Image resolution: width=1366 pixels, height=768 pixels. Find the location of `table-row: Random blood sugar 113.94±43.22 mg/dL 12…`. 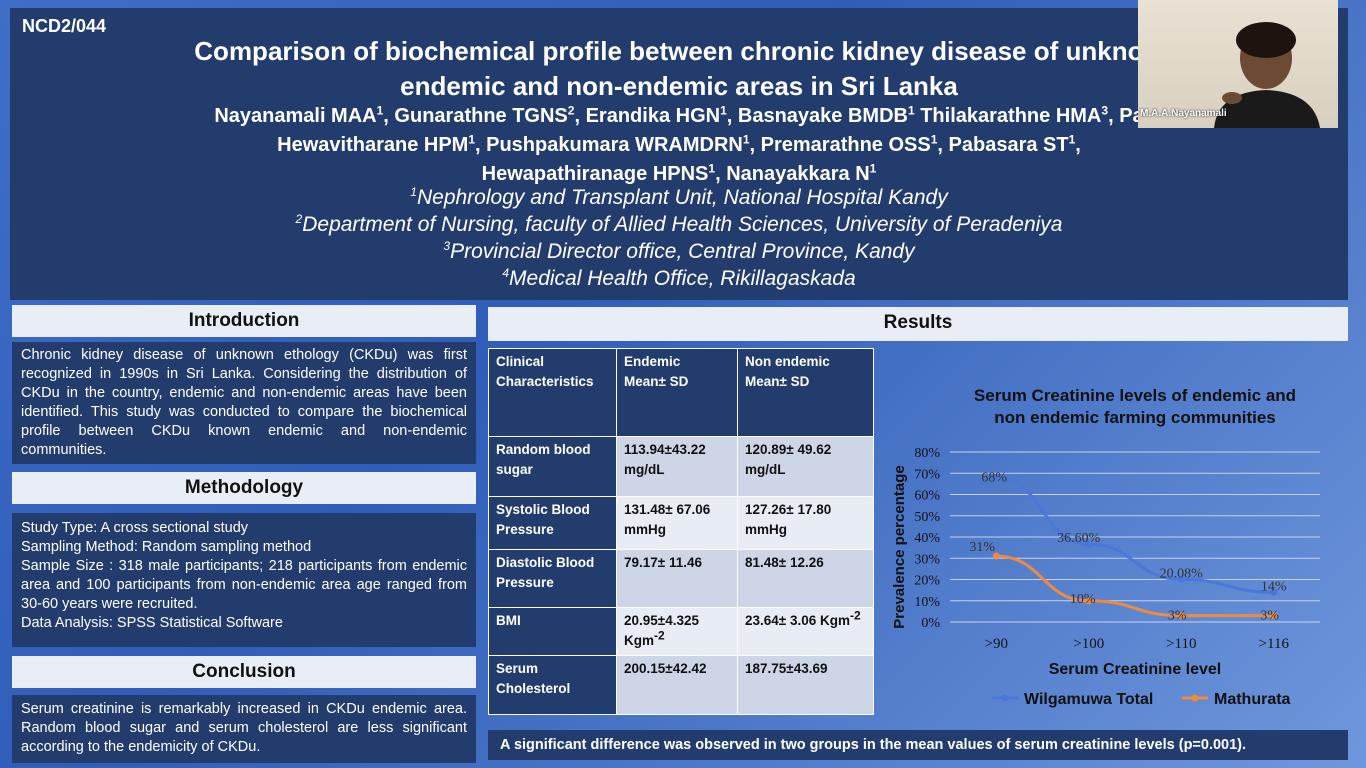

table-row: Random blood sugar 113.94±43.22 mg/dL 12… is located at coordinates (681, 466).